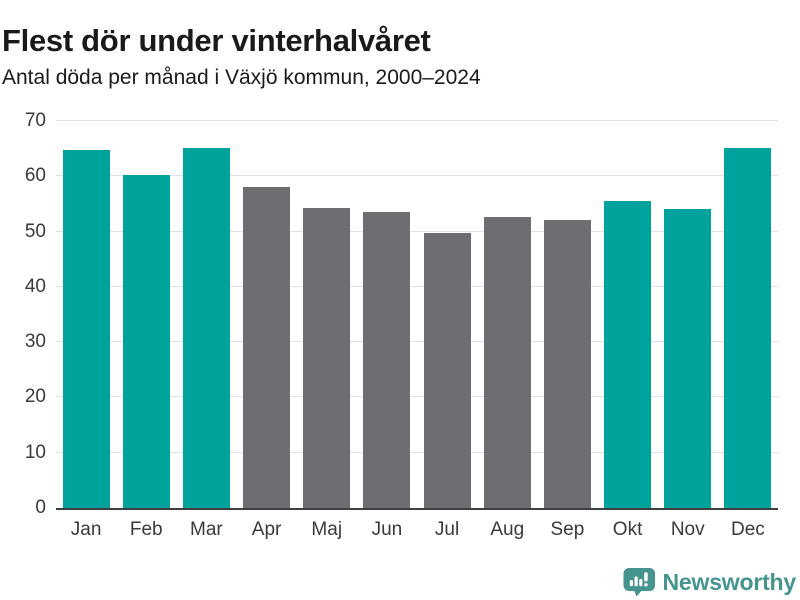 The height and width of the screenshot is (600, 800). I want to click on bar-maj, so click(327, 357).